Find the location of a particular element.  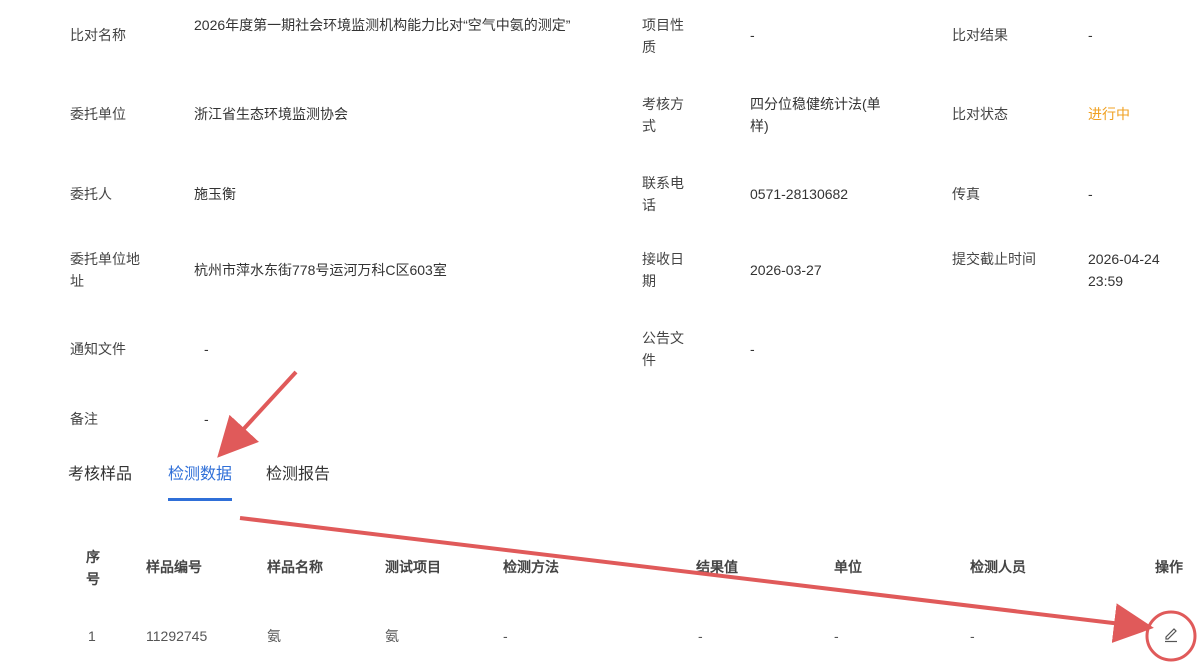

cell-test-item: 氨 is located at coordinates (392, 636).